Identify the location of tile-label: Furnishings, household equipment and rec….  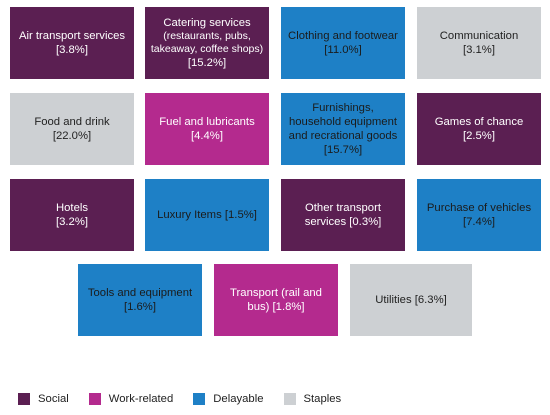
(343, 122).